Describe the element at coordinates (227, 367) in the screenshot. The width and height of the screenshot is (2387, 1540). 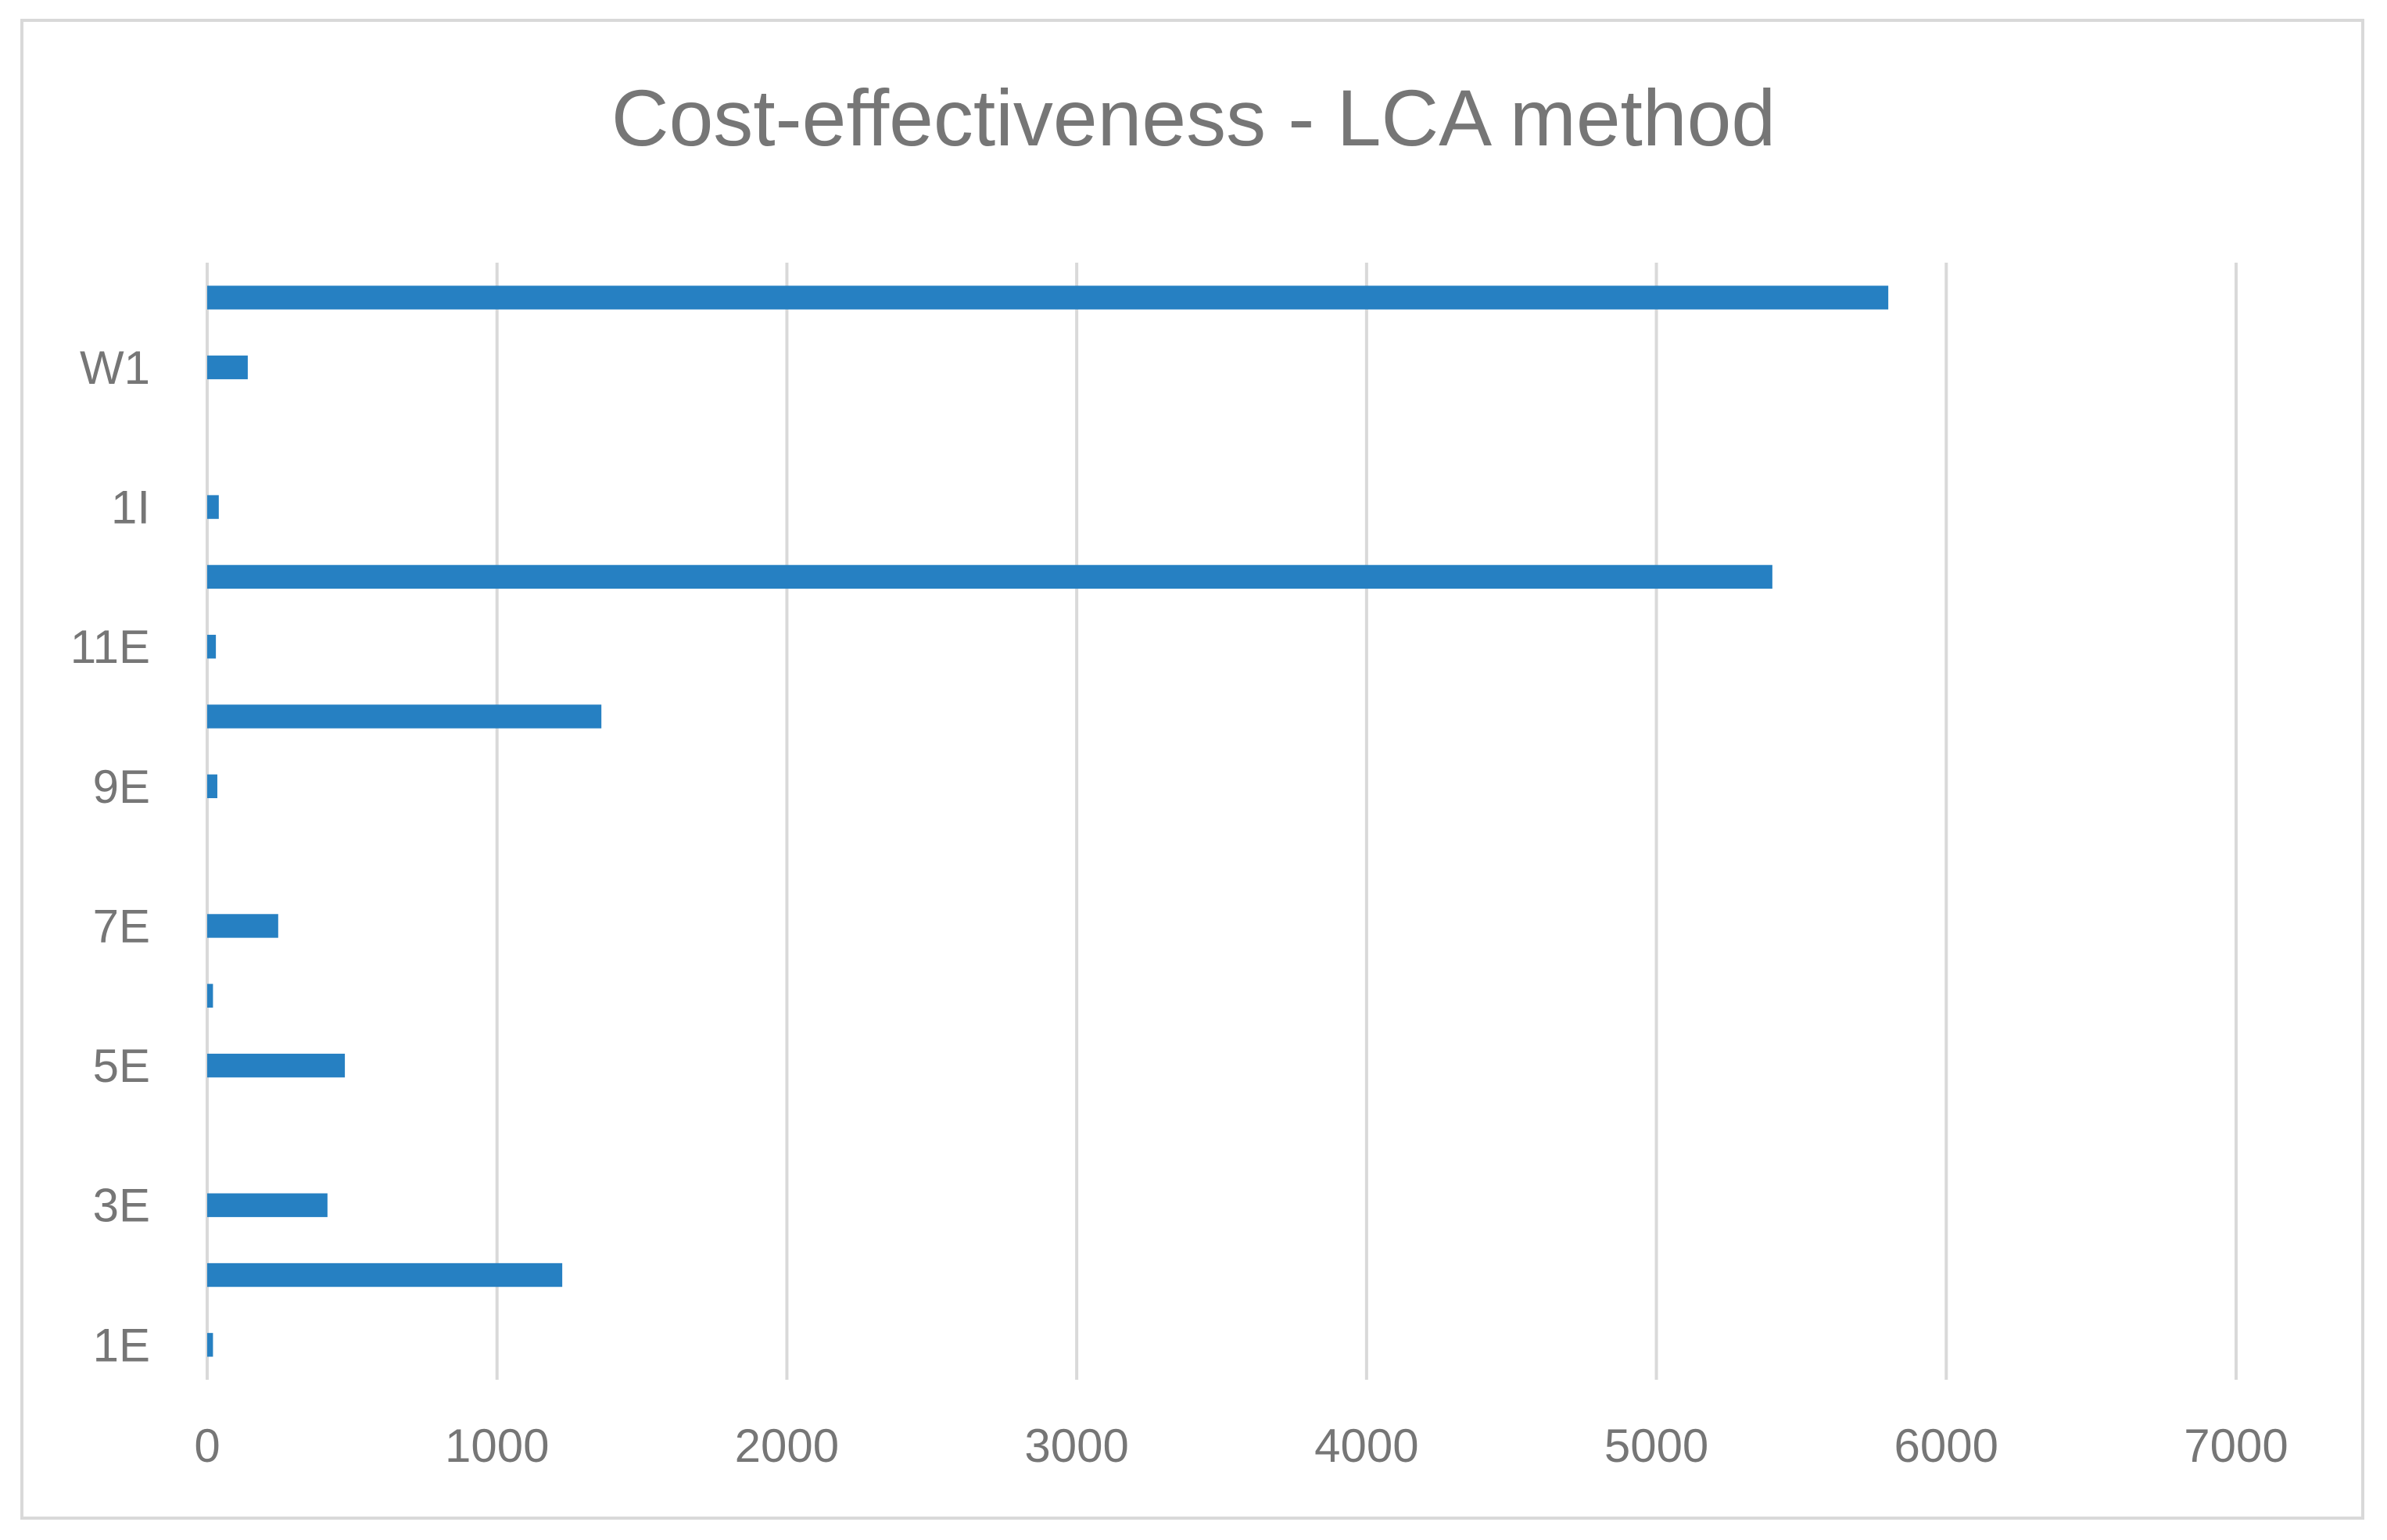
I see `bar-W1` at that location.